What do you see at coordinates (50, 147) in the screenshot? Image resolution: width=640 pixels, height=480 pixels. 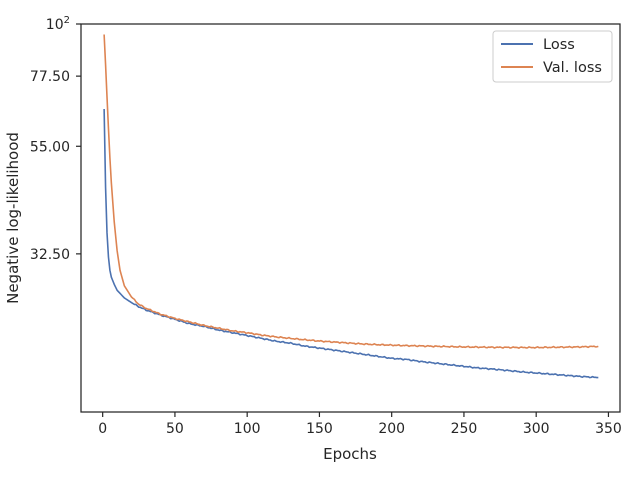 I see `y-tick-label: 55.00` at bounding box center [50, 147].